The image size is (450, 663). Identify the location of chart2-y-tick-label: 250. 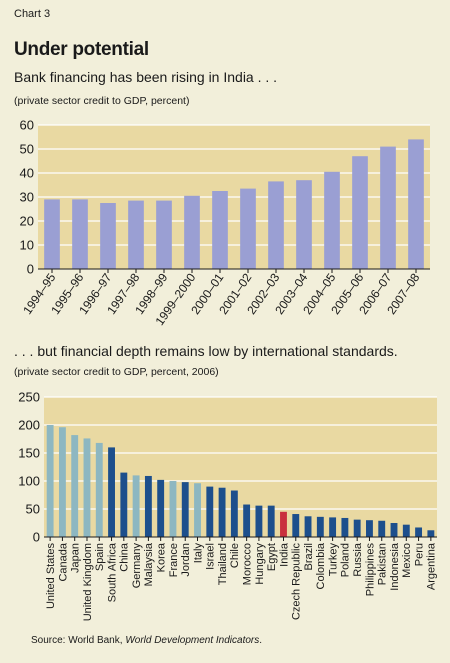
(29, 397).